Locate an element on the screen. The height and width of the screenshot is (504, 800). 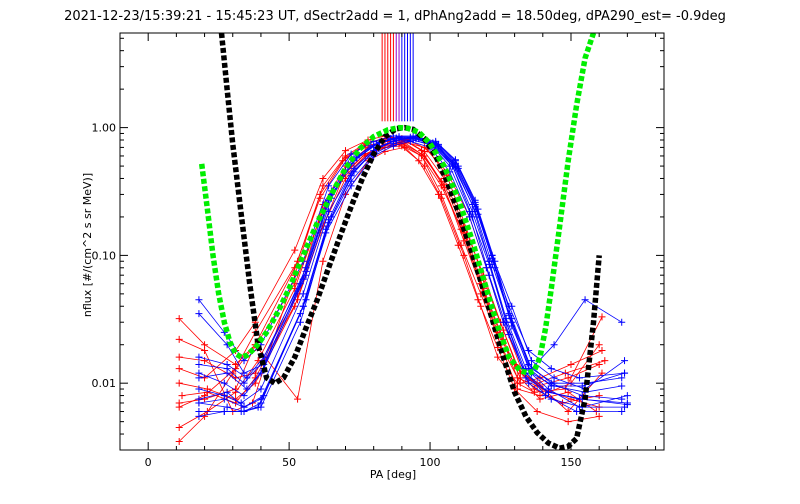
y-axis-label: nflux [#/(cm^2 s sr MeV)] is located at coordinates (87, 245).